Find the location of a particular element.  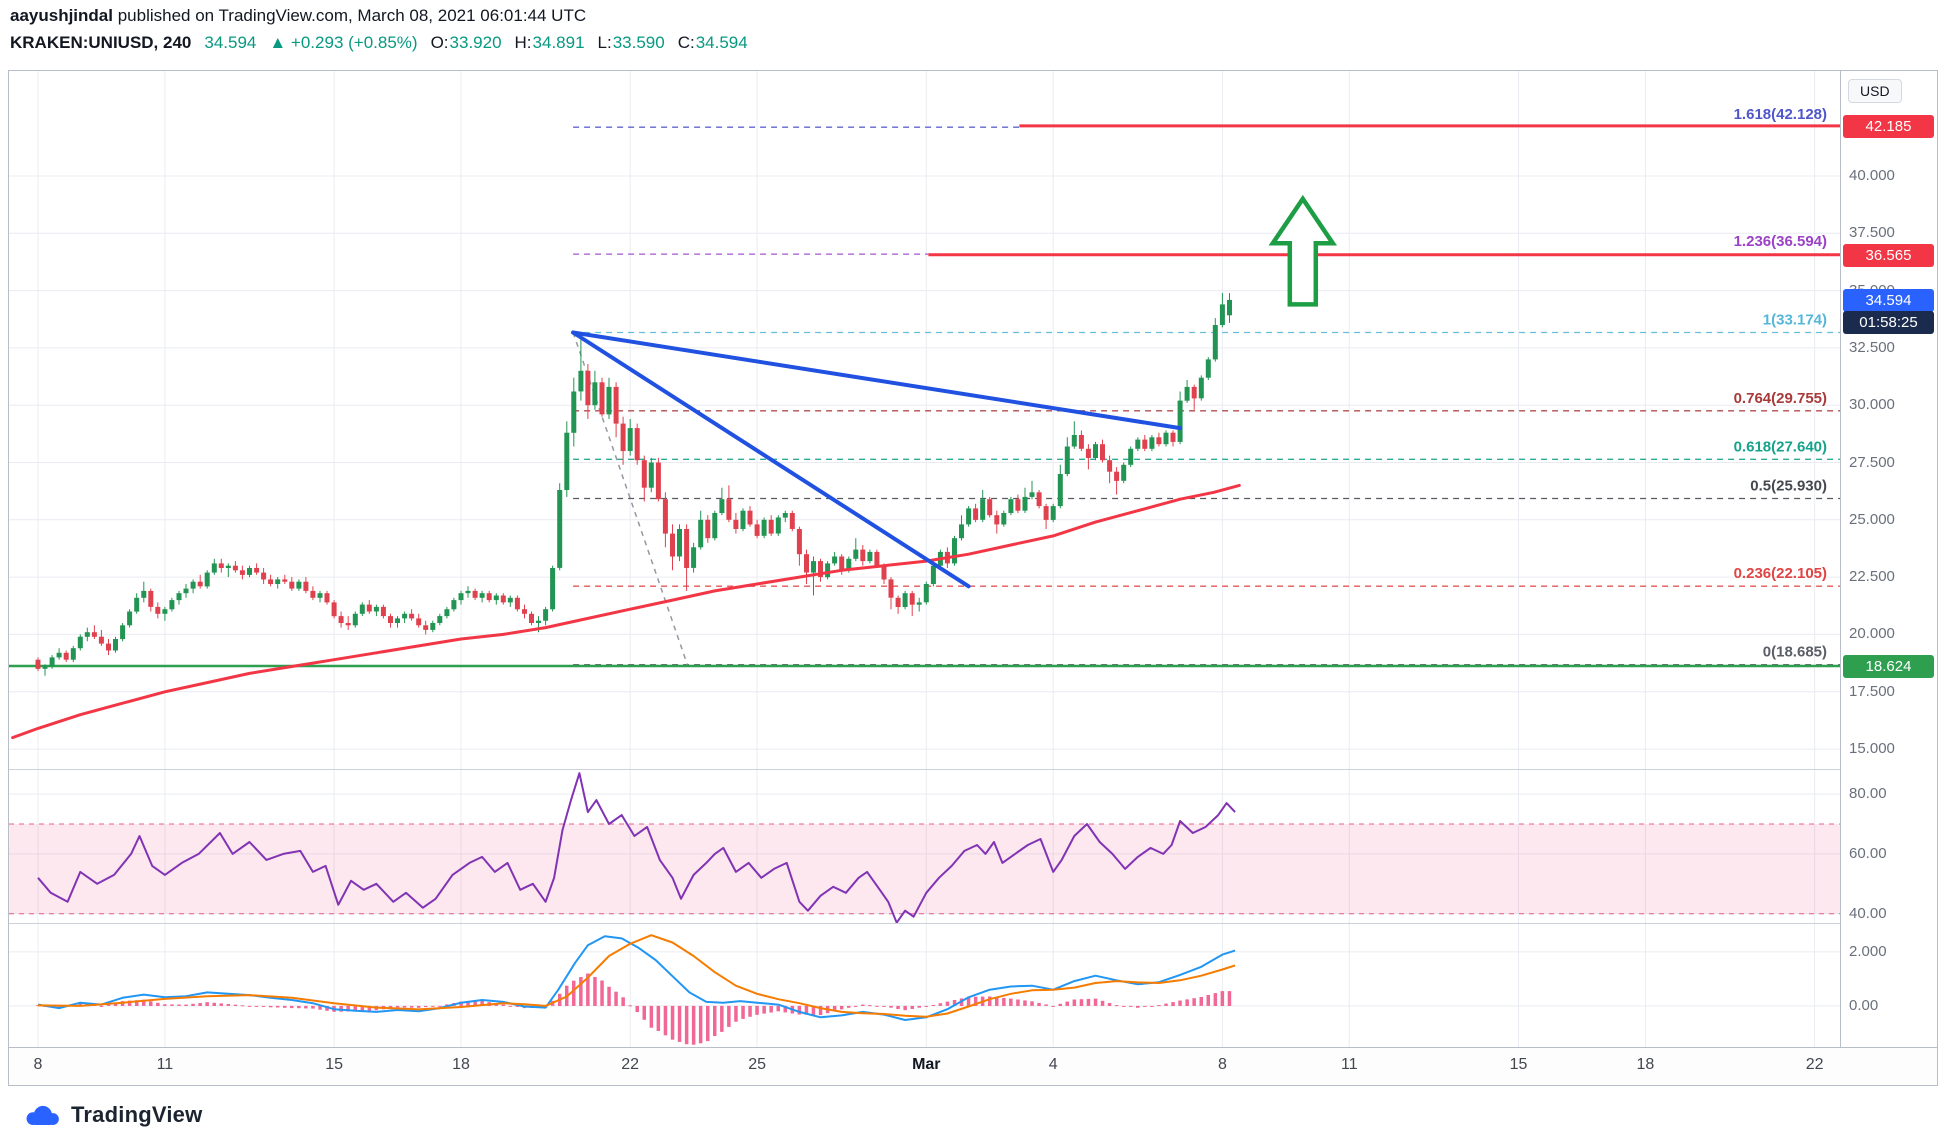

macd-signal-line is located at coordinates (636, 976).